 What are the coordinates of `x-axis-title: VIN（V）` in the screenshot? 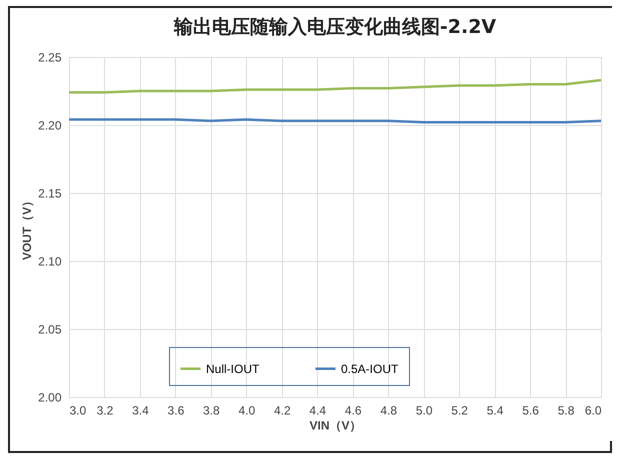 It's located at (335, 425).